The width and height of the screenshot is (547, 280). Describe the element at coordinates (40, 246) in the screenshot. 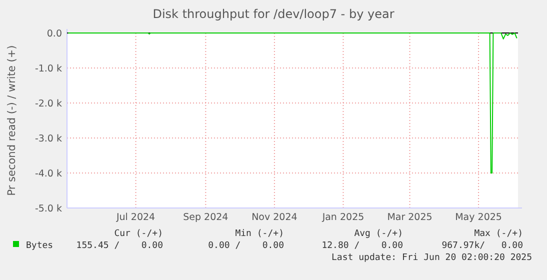

I see `legend-label: Bytes` at that location.